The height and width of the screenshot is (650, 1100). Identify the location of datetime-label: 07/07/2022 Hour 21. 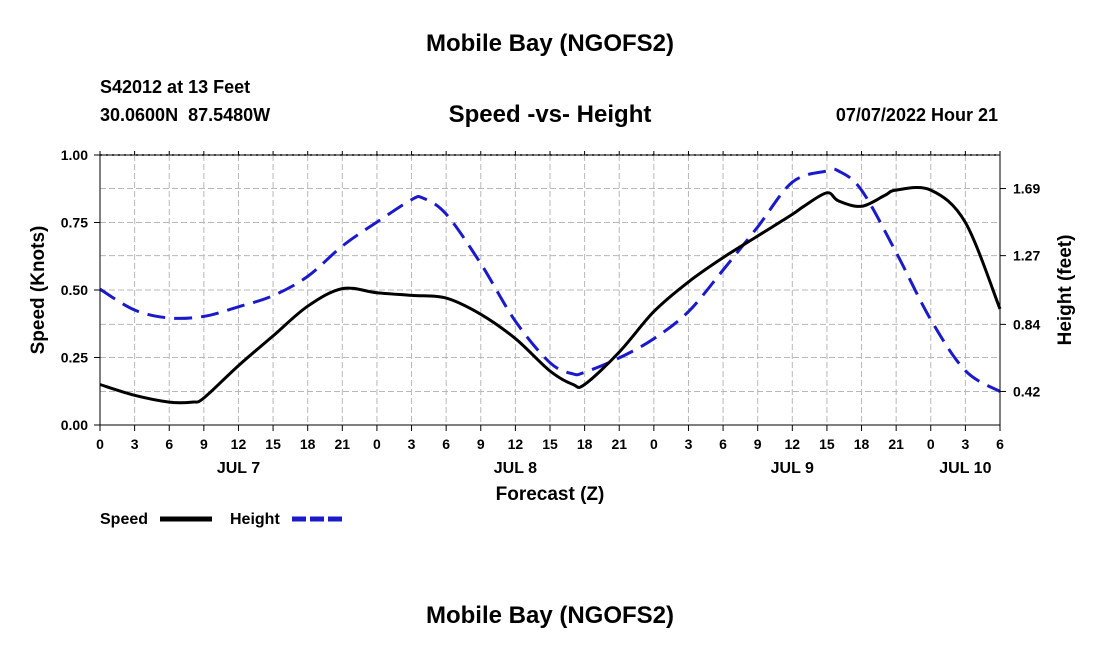
(916, 115).